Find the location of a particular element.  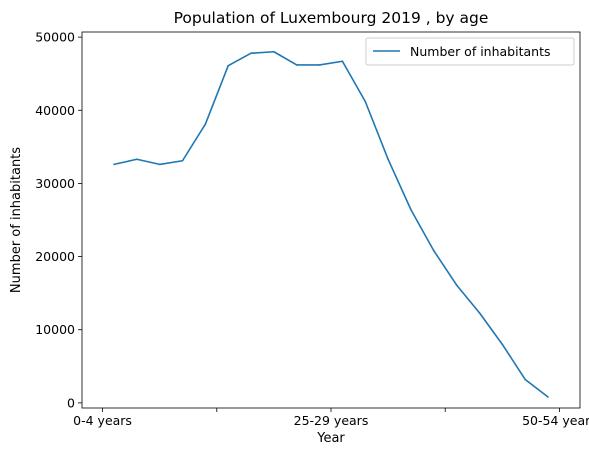

y-tick-label: 10000 is located at coordinates (55, 329).